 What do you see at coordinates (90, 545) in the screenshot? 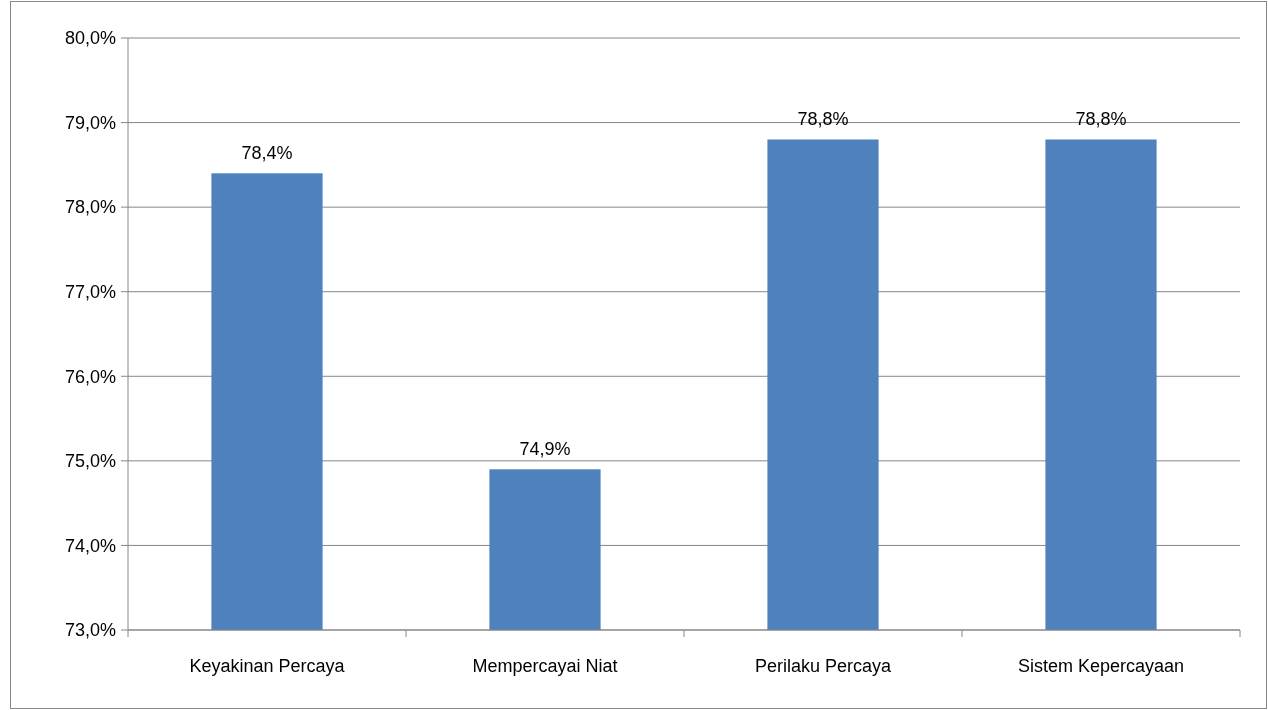
I see `y-tick-label: 74,0%` at bounding box center [90, 545].